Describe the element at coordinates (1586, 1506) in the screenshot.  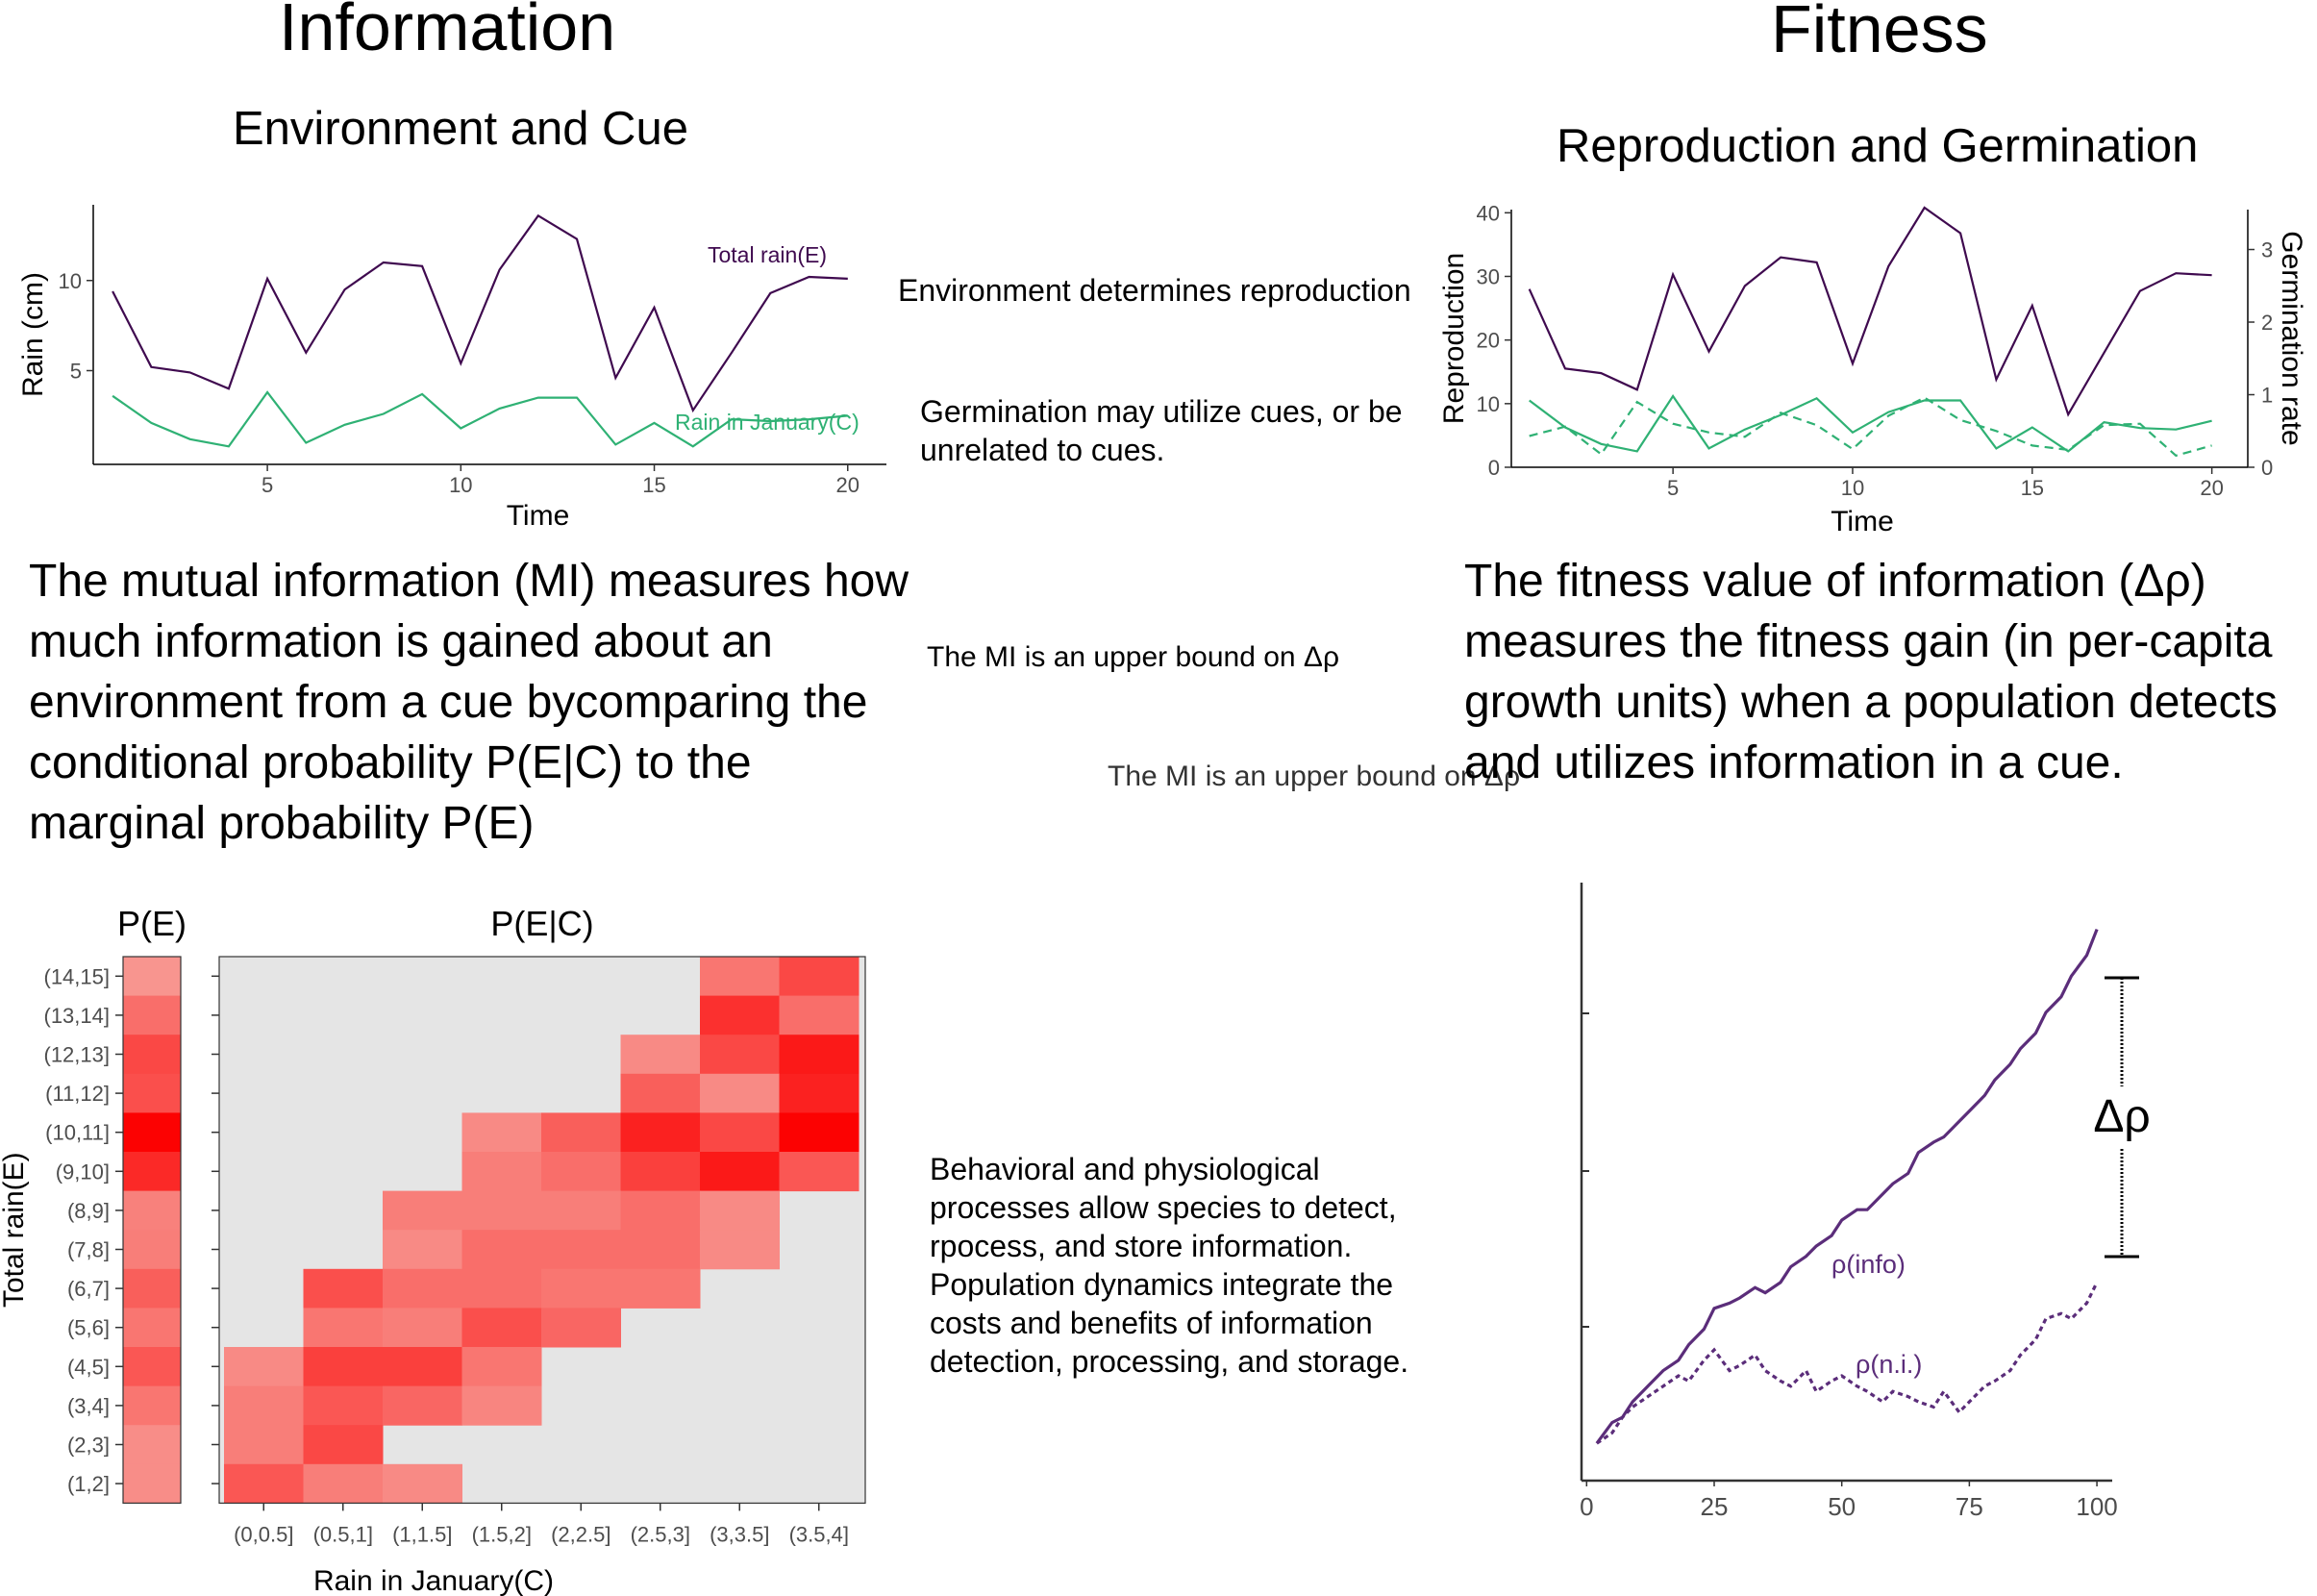
I see `x-tick-label: 0` at that location.